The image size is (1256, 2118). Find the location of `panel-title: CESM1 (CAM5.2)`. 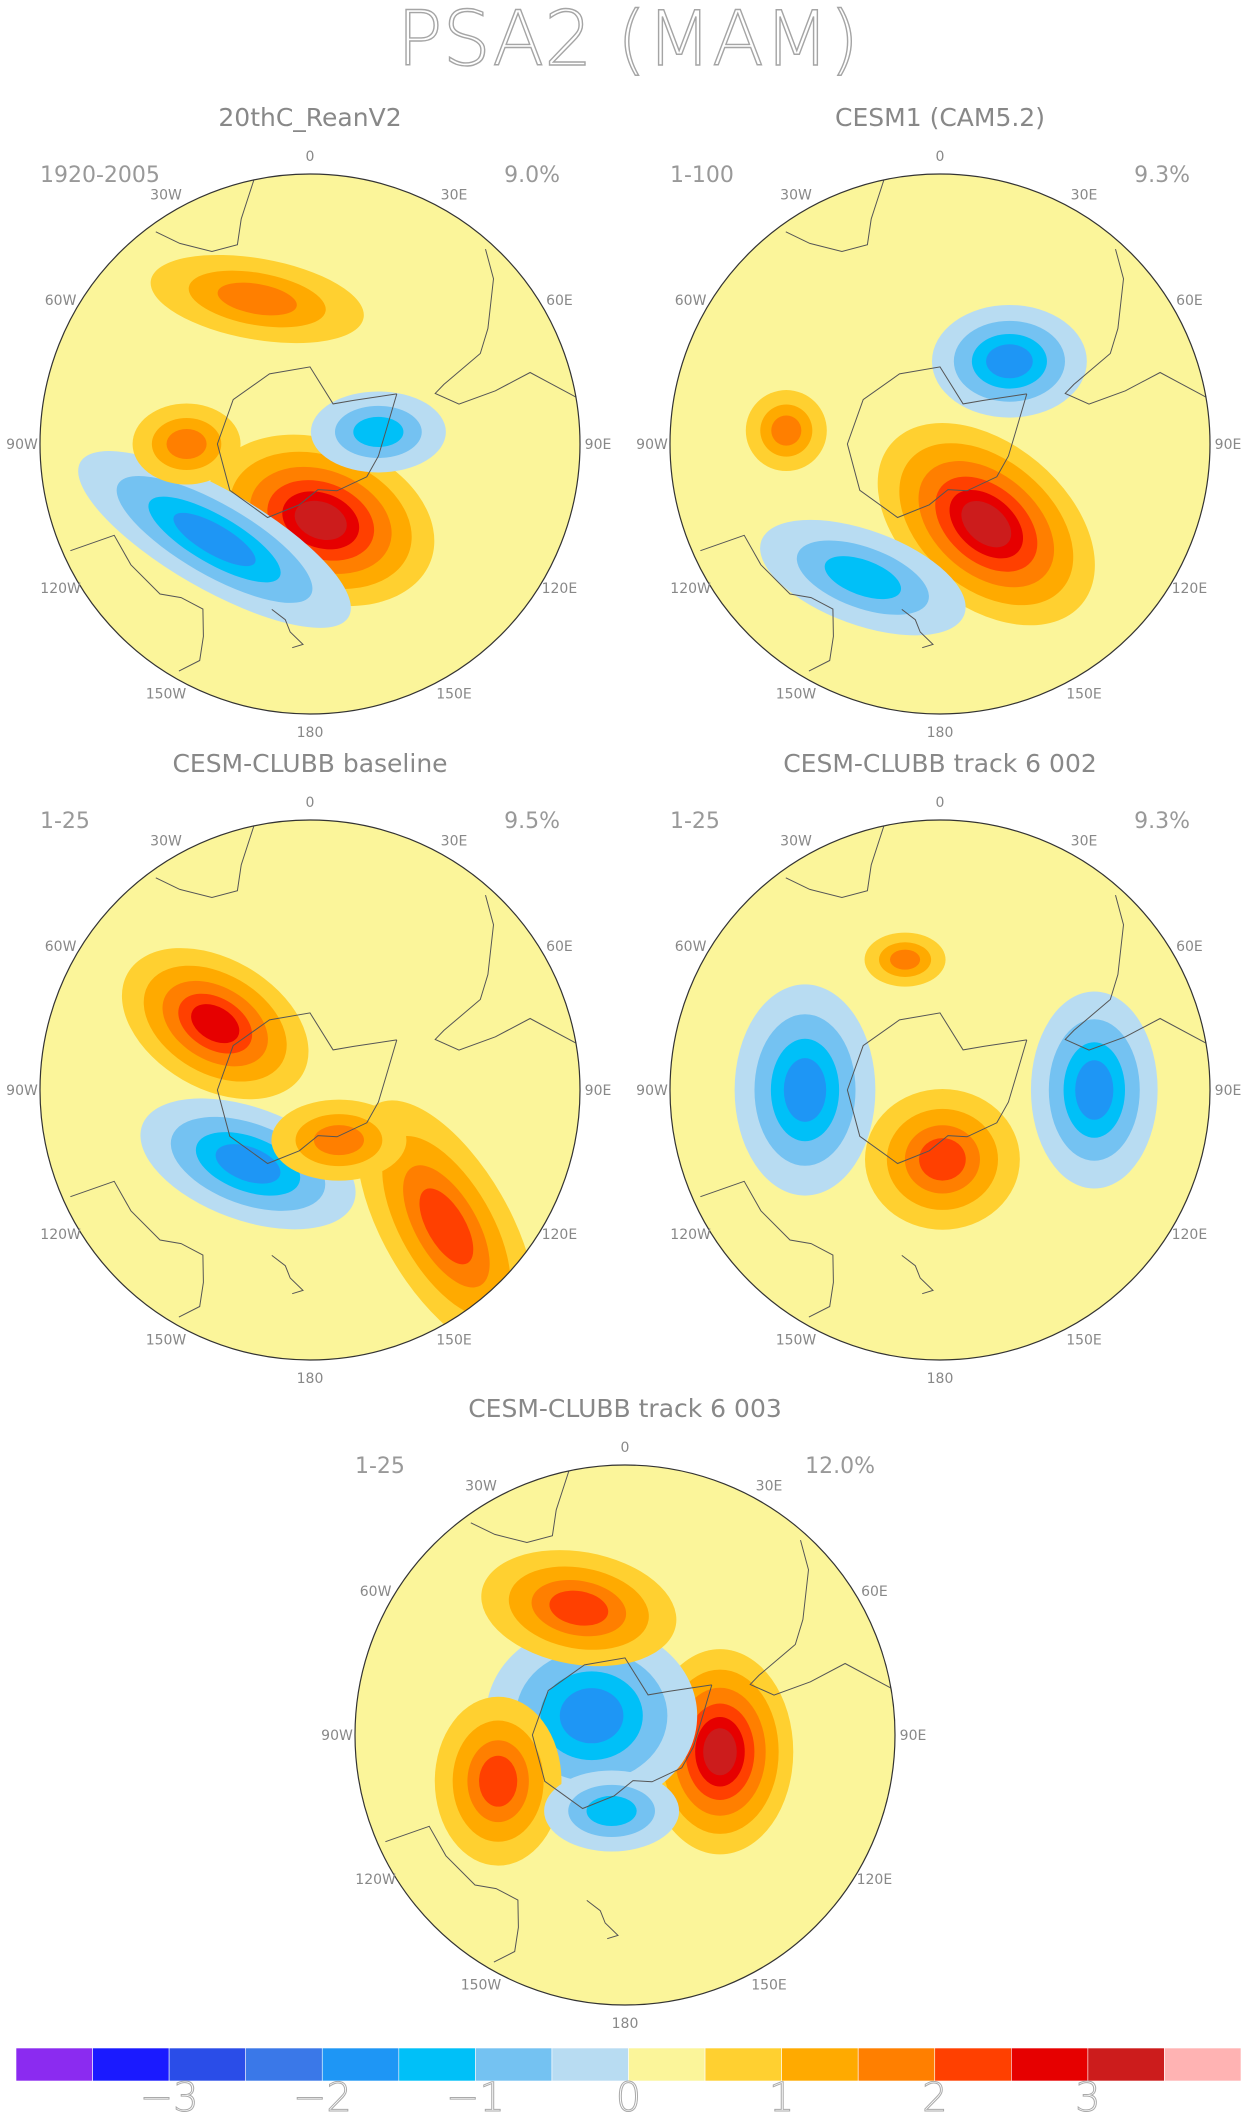

panel-title: CESM1 (CAM5.2) is located at coordinates (940, 117).